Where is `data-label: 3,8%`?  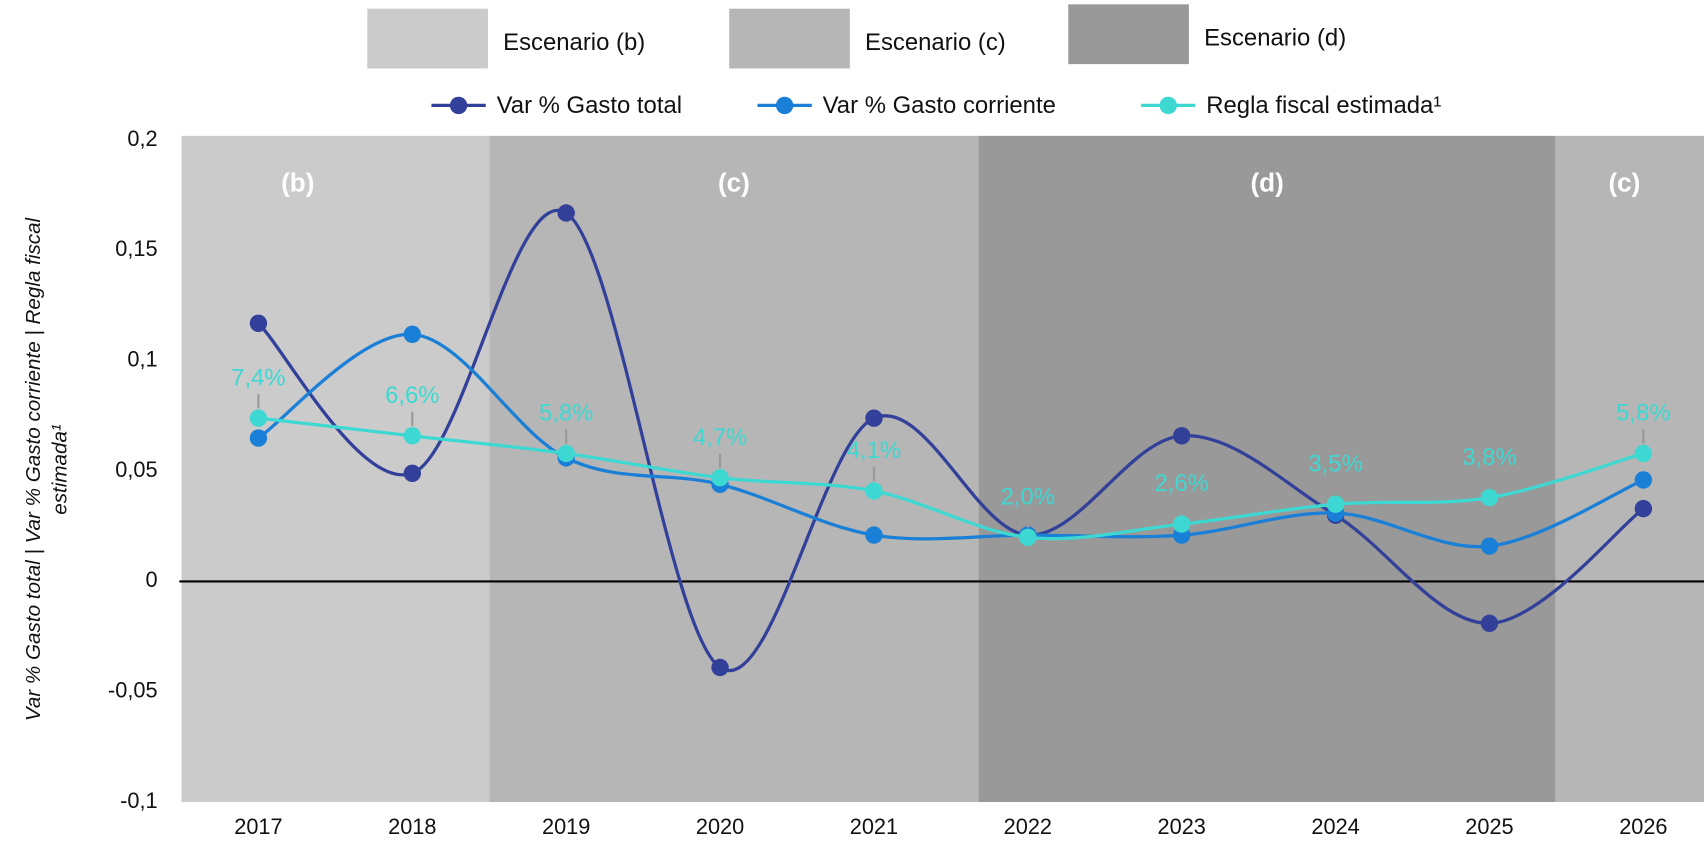 data-label: 3,8% is located at coordinates (1489, 457).